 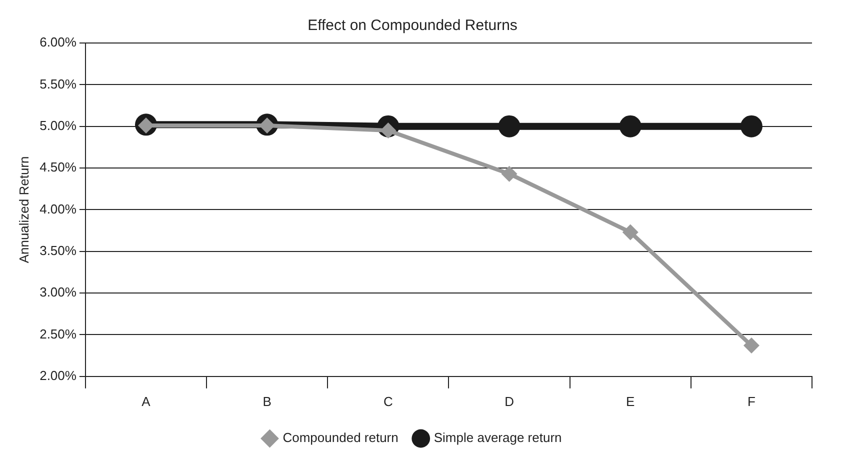 I want to click on y-axis-title: Annualized Return, so click(x=24, y=210).